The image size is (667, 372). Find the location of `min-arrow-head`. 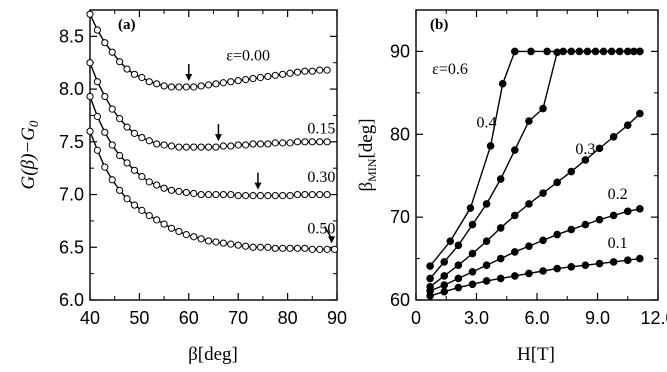

min-arrow-head is located at coordinates (332, 240).